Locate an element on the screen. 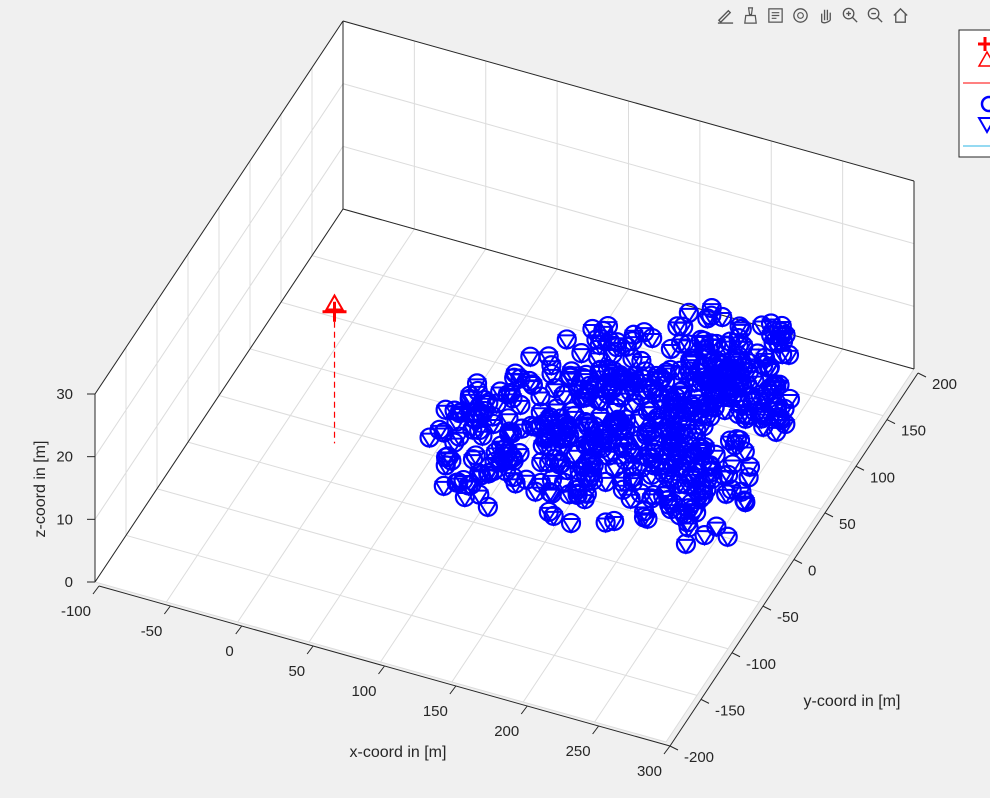 This screenshot has height=798, width=990. zoom-out-icon is located at coordinates (875, 15).